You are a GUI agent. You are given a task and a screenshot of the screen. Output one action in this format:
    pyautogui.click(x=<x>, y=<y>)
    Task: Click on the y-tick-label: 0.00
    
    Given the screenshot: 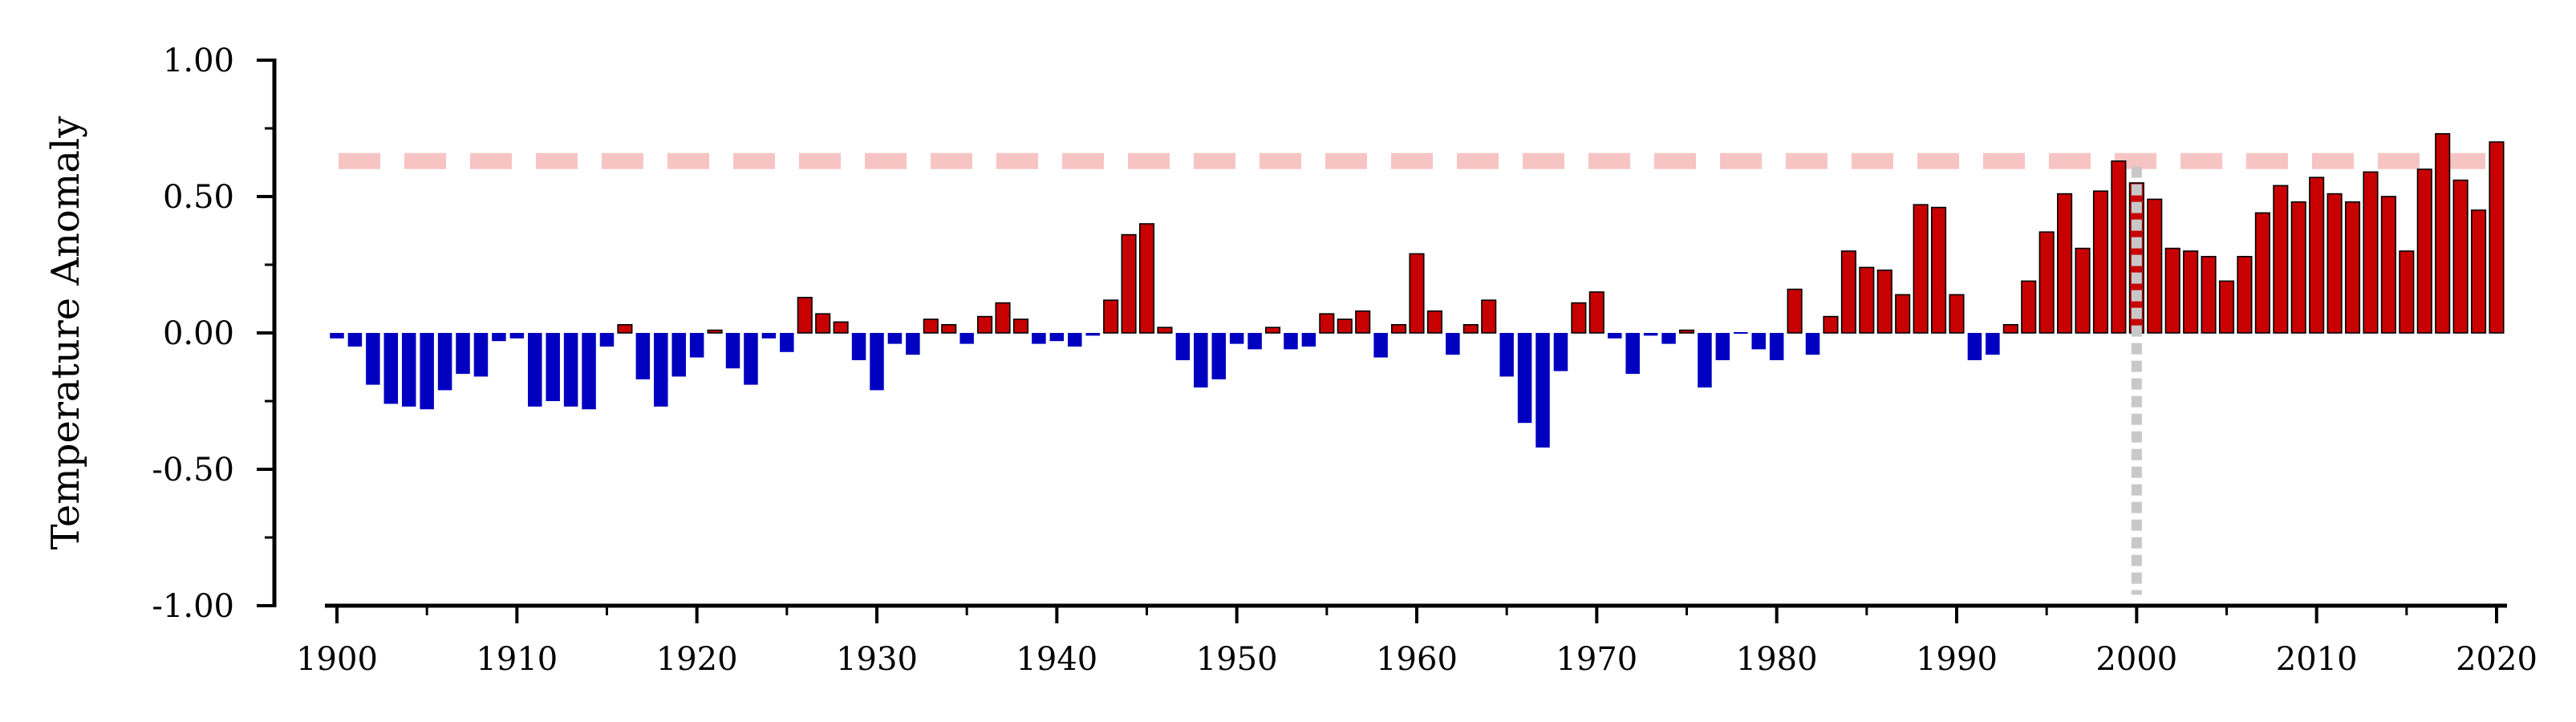 What is the action you would take?
    pyautogui.click(x=198, y=333)
    